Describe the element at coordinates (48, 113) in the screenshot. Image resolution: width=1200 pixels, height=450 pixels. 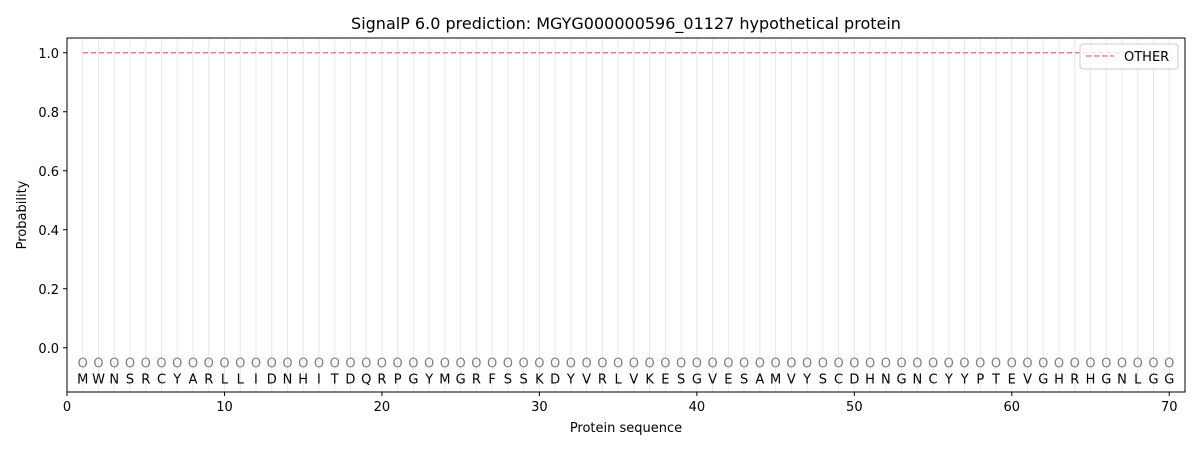
I see `y-tick-label: 0.8` at that location.